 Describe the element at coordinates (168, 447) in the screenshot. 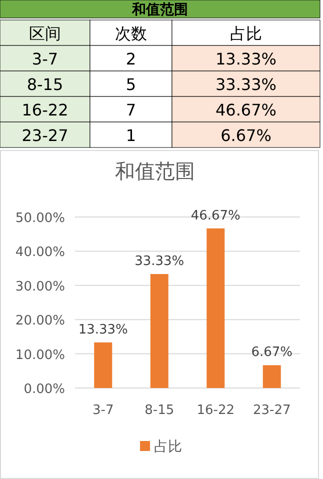

I see `legend-label: 占比` at that location.